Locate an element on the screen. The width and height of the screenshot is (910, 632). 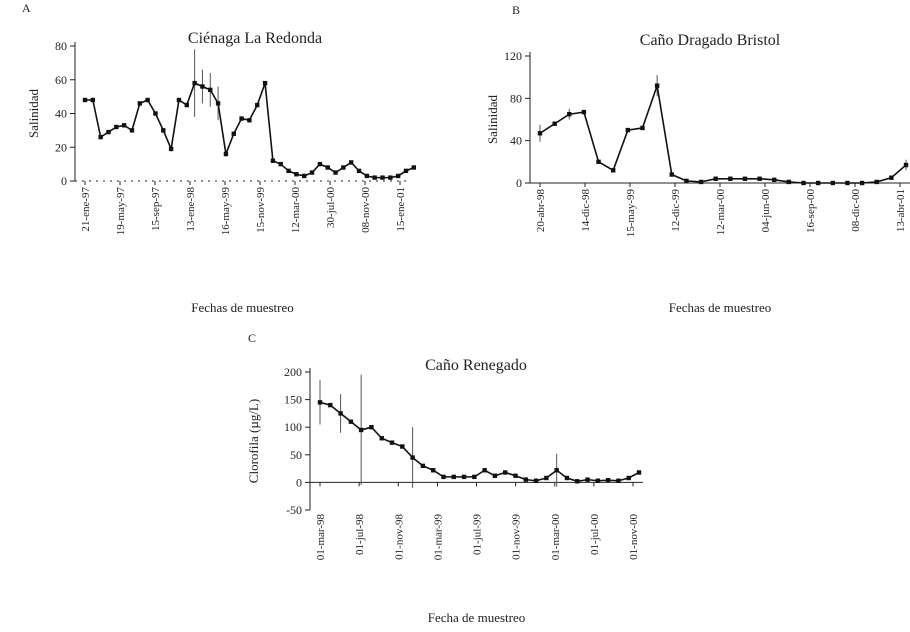
chart-title: Caño Dragado Bristol is located at coordinates (710, 40).